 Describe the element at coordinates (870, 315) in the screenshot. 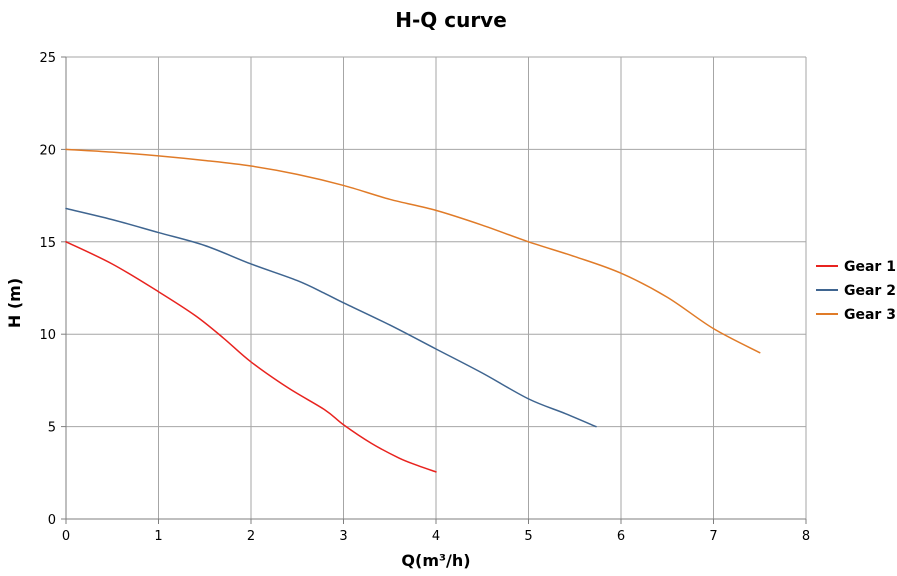

I see `legend-label-gear-3: Gear 3` at that location.